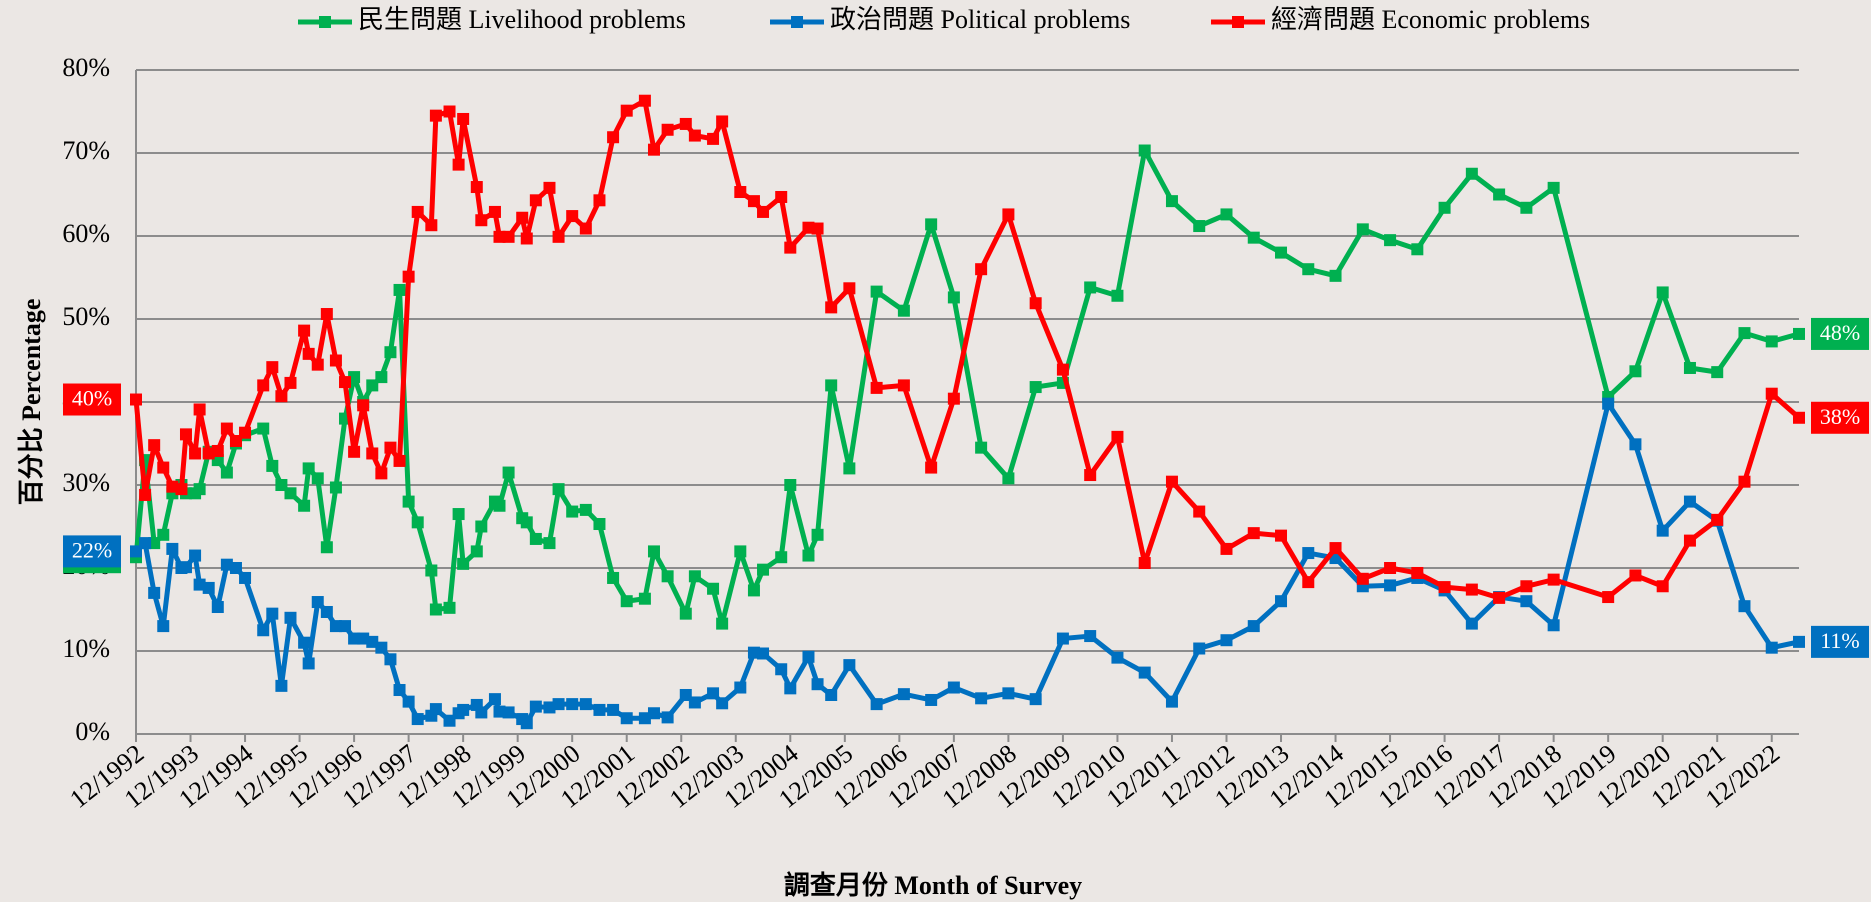  What do you see at coordinates (797, 22) in the screenshot?
I see `legend-marker` at bounding box center [797, 22].